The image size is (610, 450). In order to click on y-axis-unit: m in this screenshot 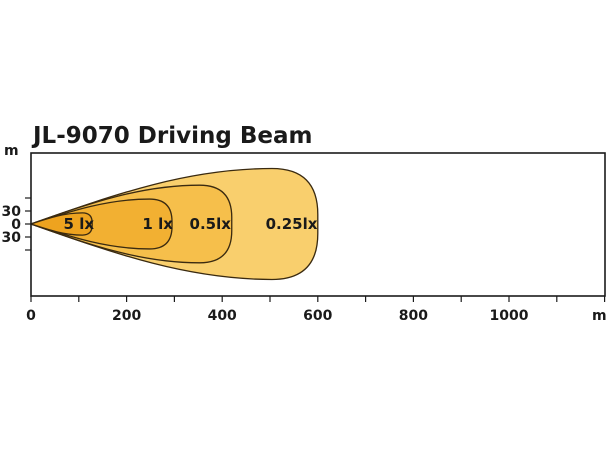, I will do `click(11, 151)`.